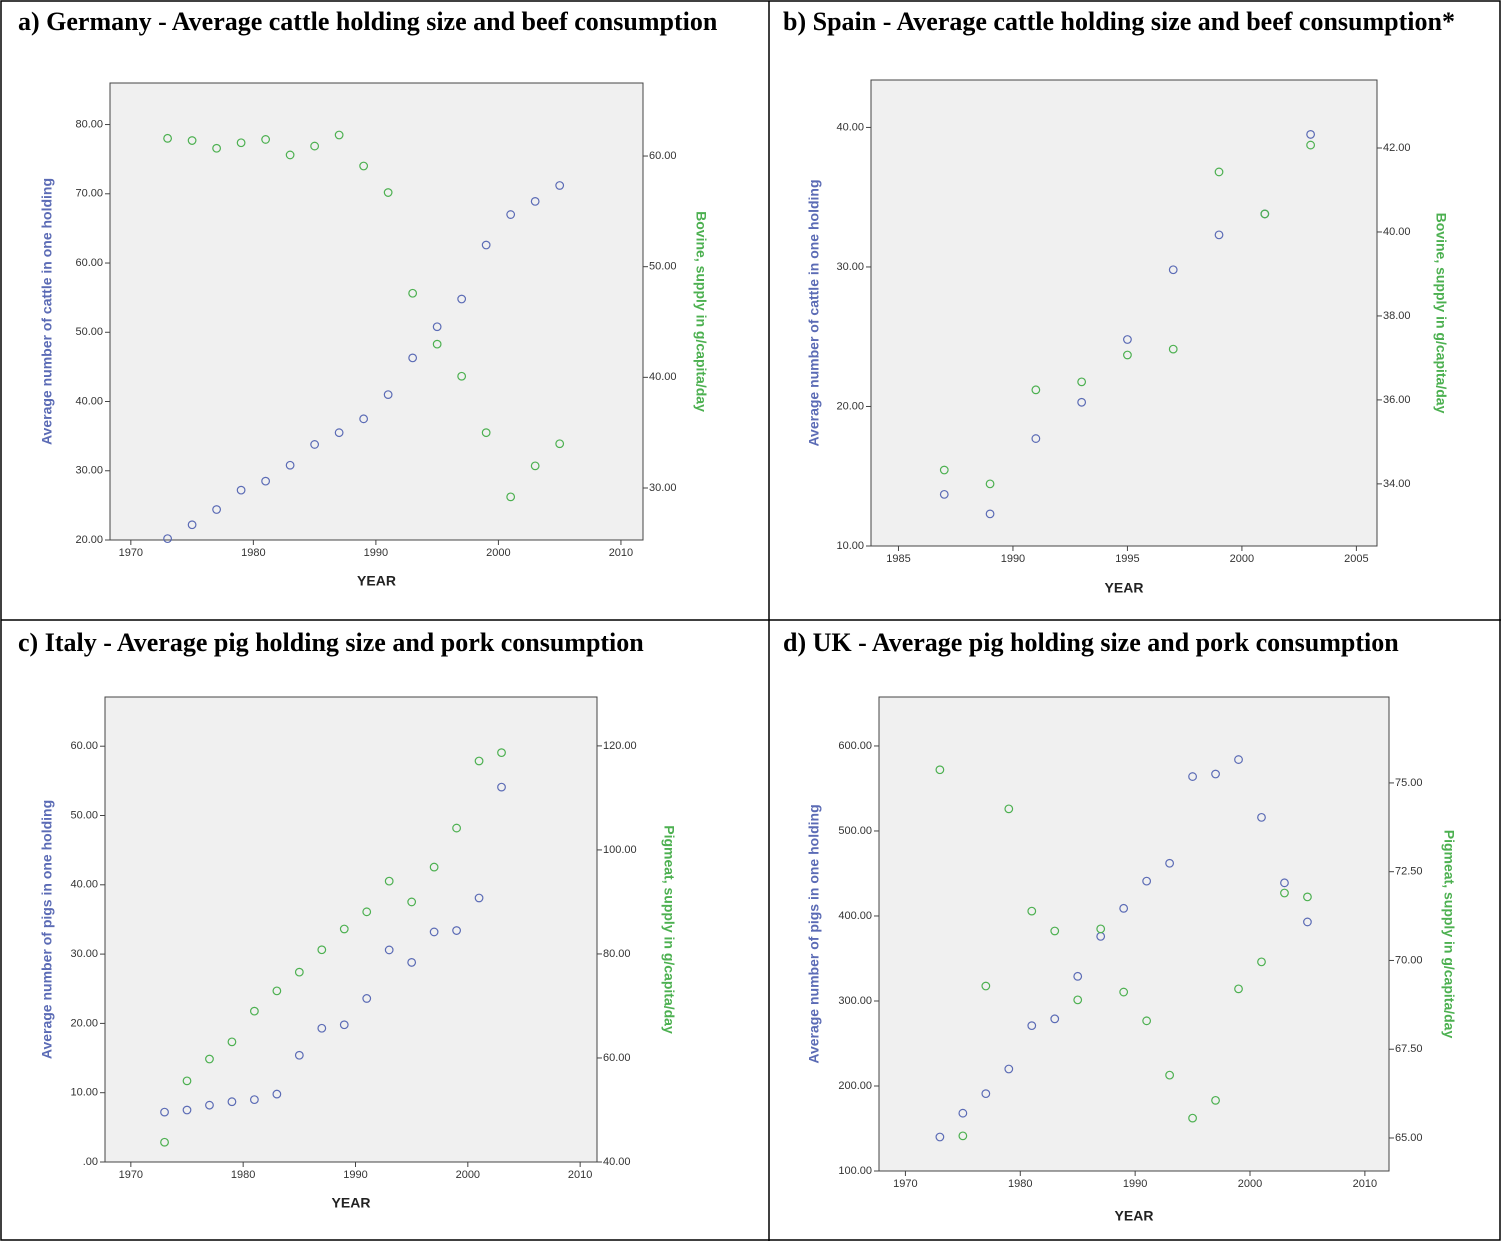  Describe the element at coordinates (663, 488) in the screenshot. I see `y2-tick-label: 30.00` at that location.